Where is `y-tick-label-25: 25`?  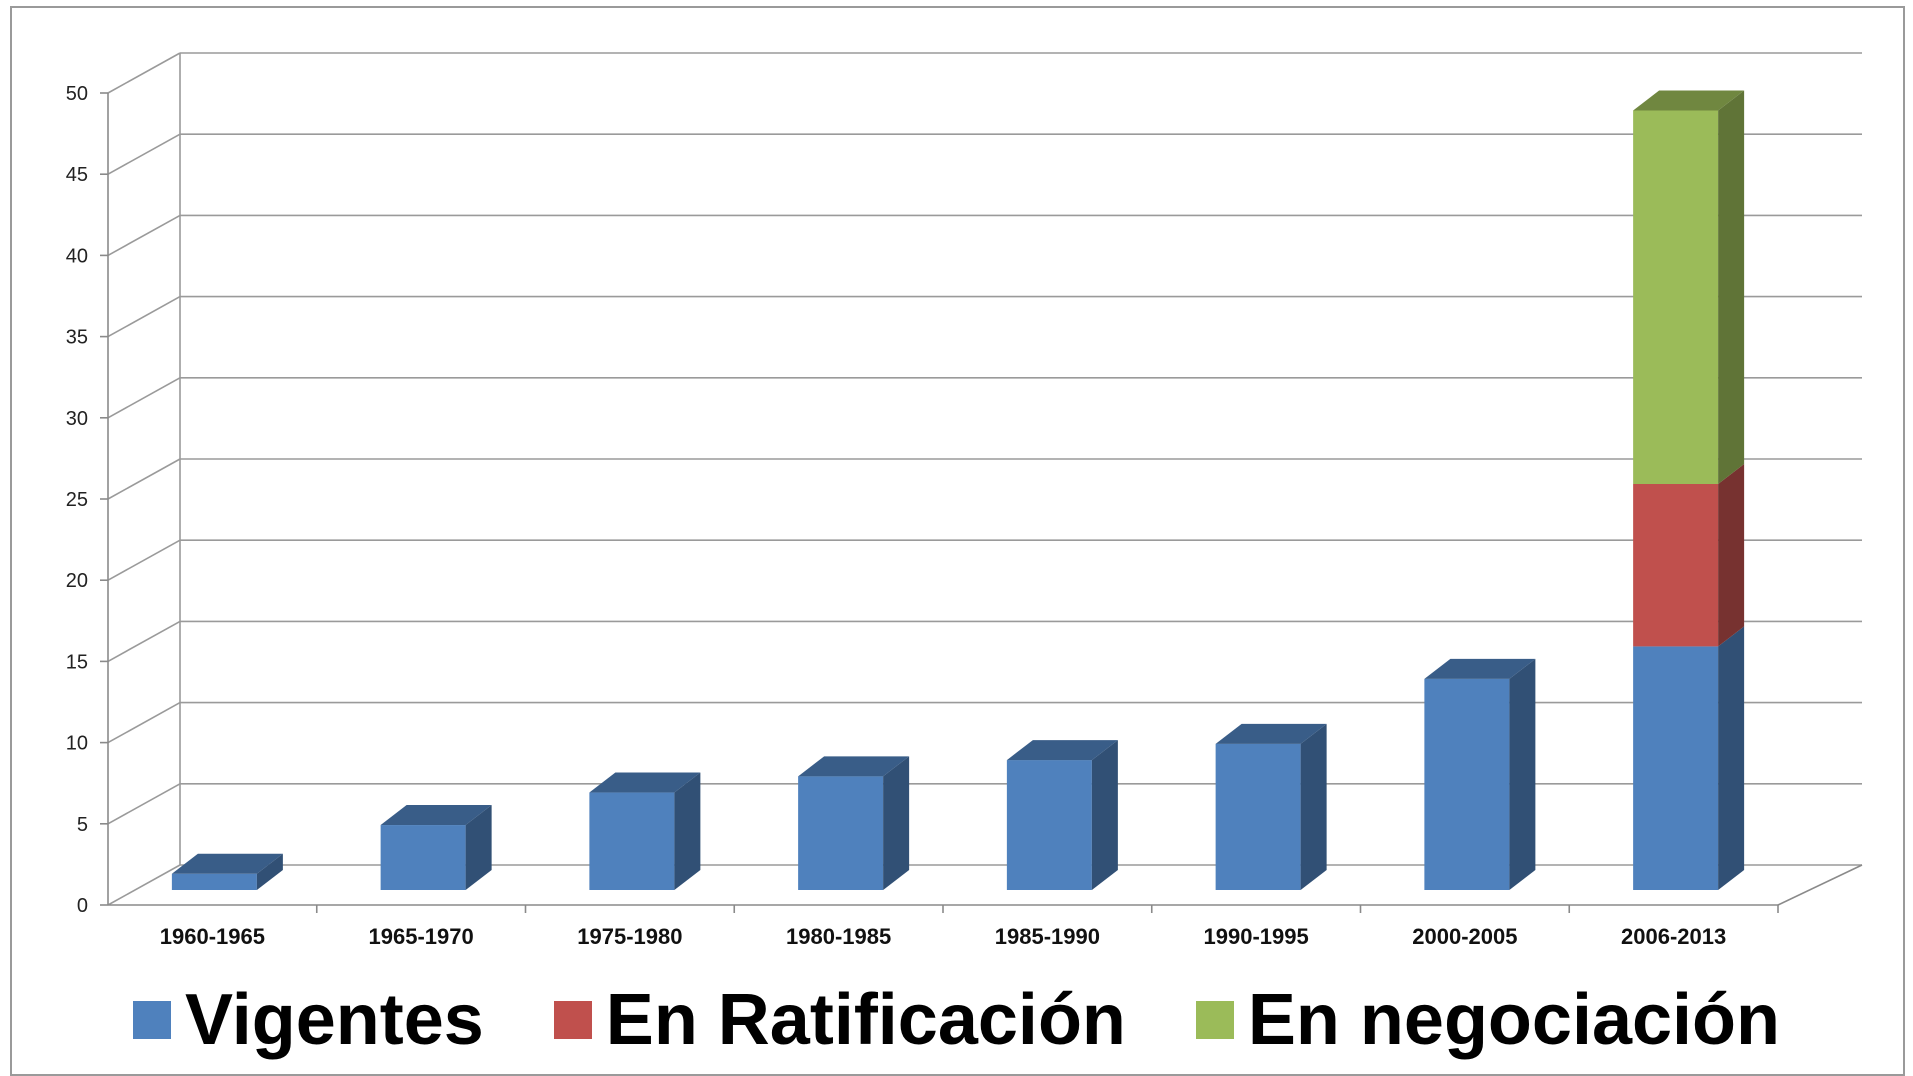 y-tick-label-25: 25 is located at coordinates (77, 500).